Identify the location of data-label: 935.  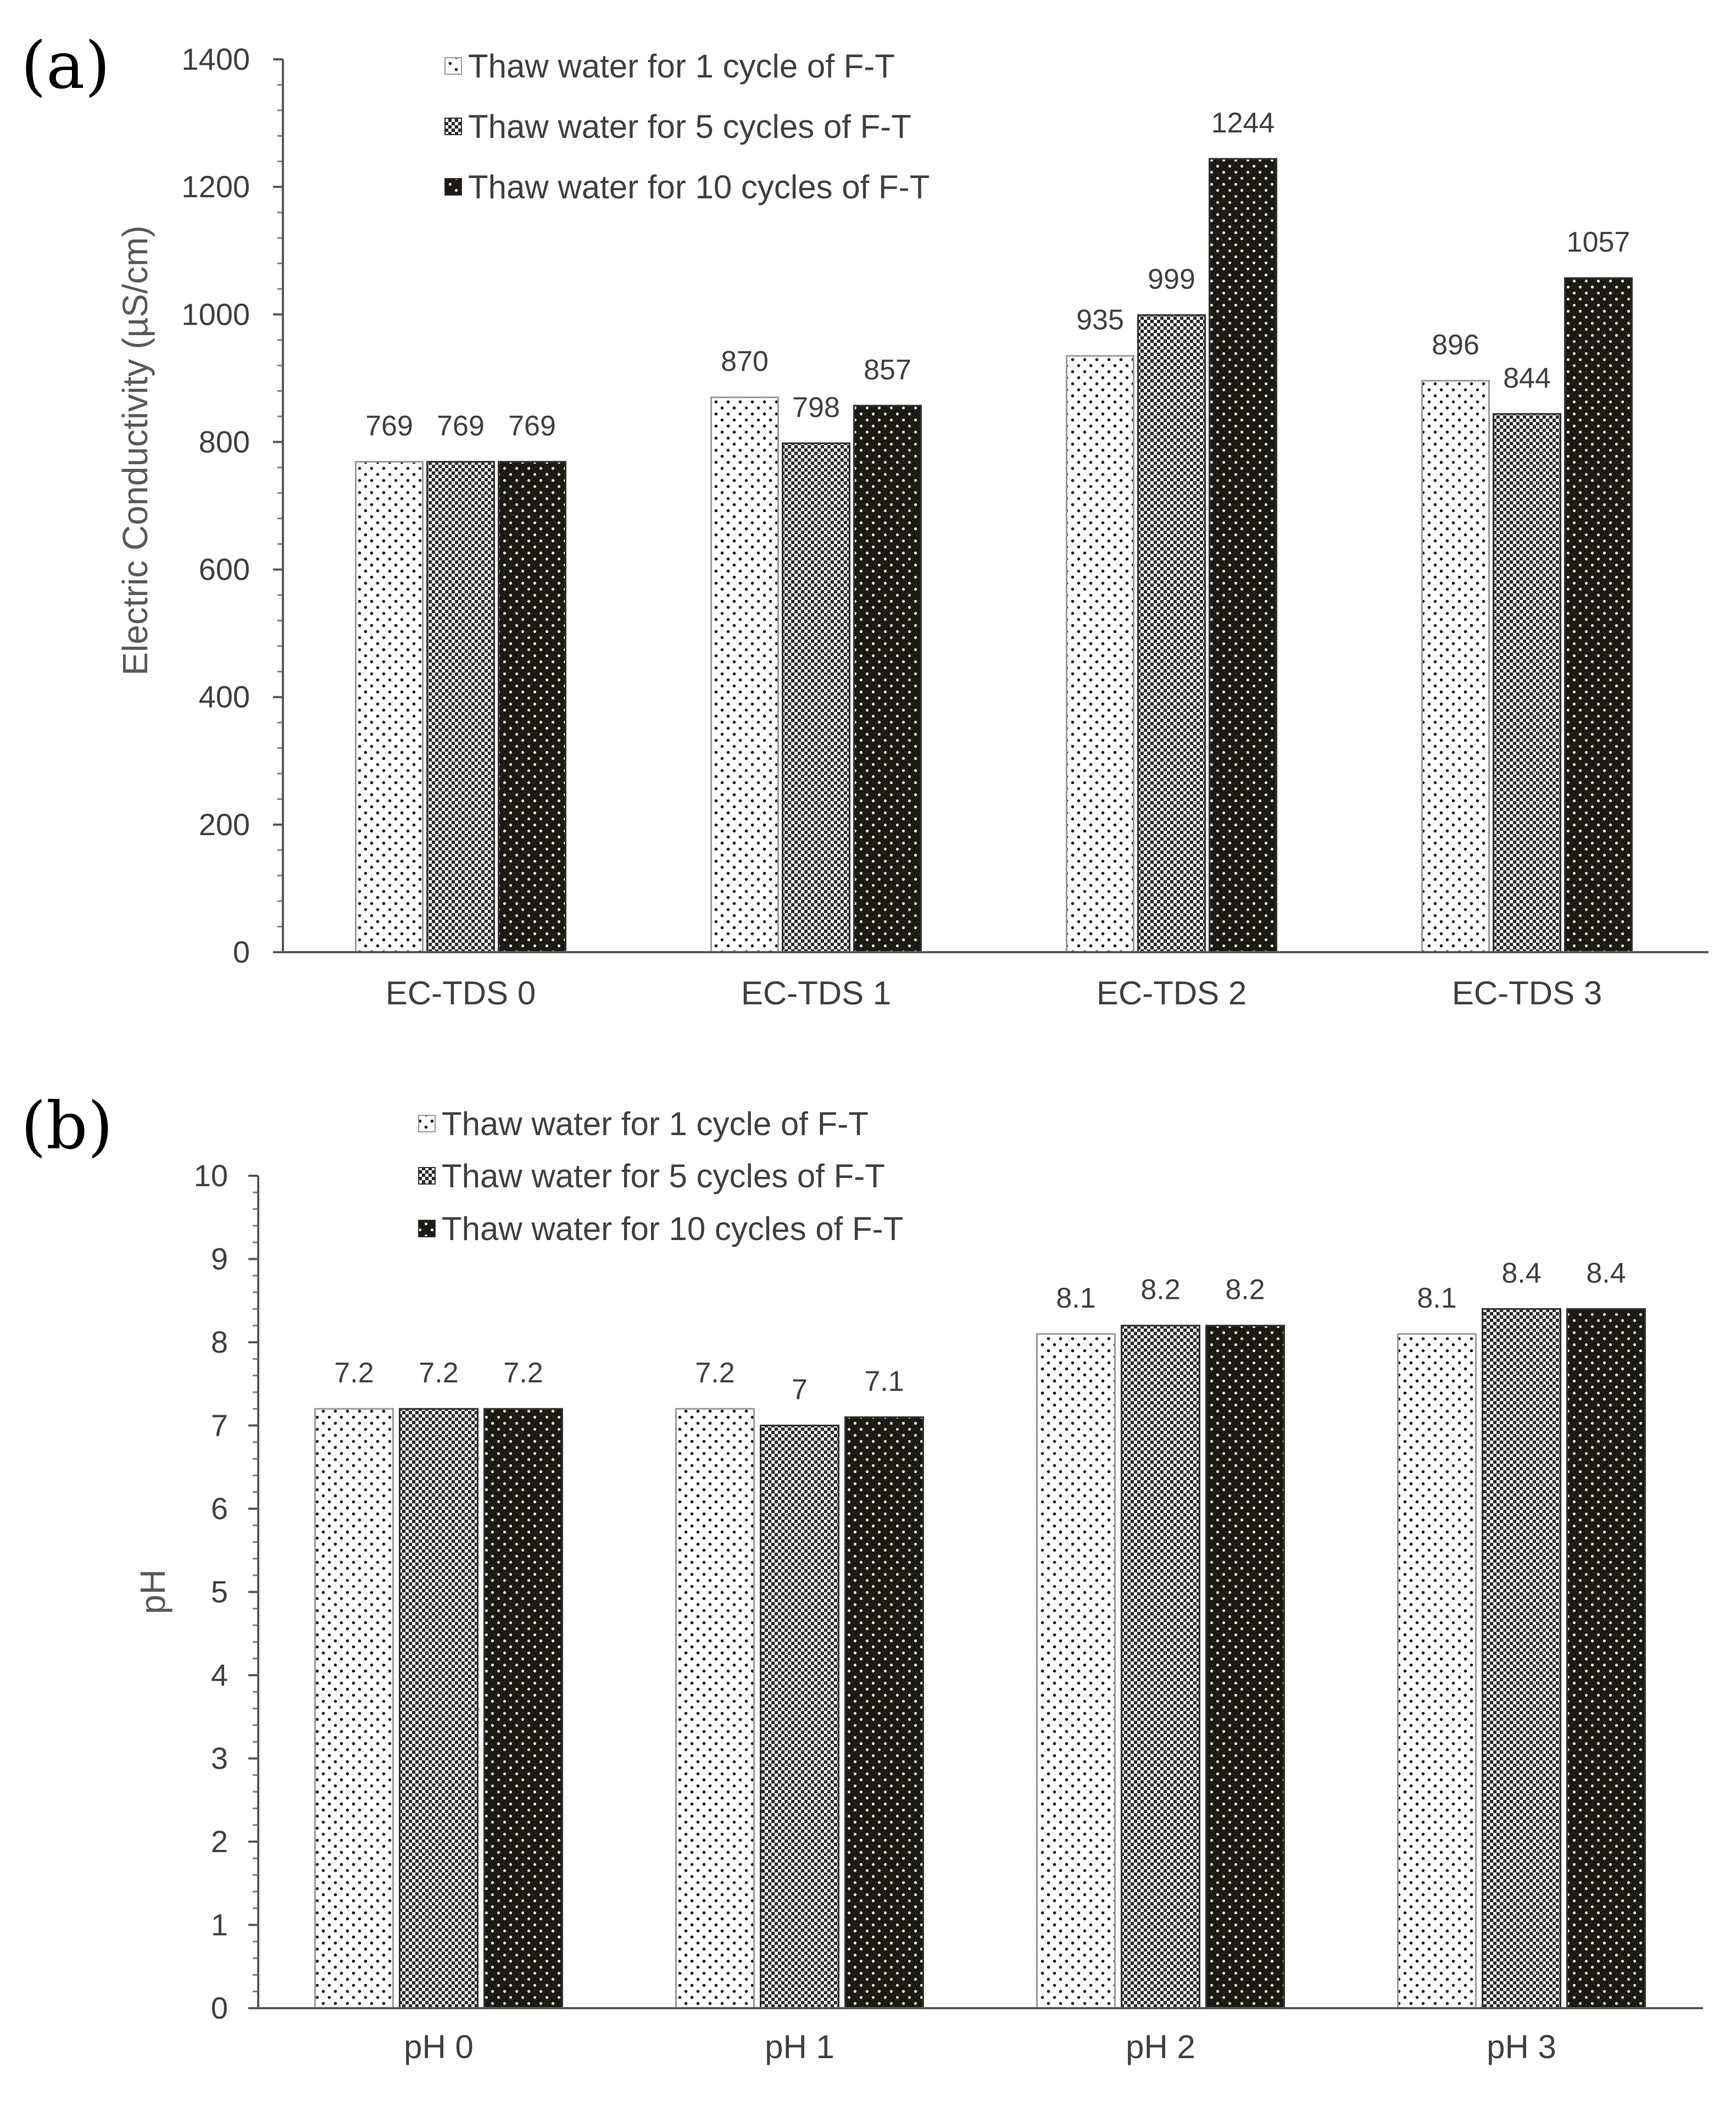
(1100, 320).